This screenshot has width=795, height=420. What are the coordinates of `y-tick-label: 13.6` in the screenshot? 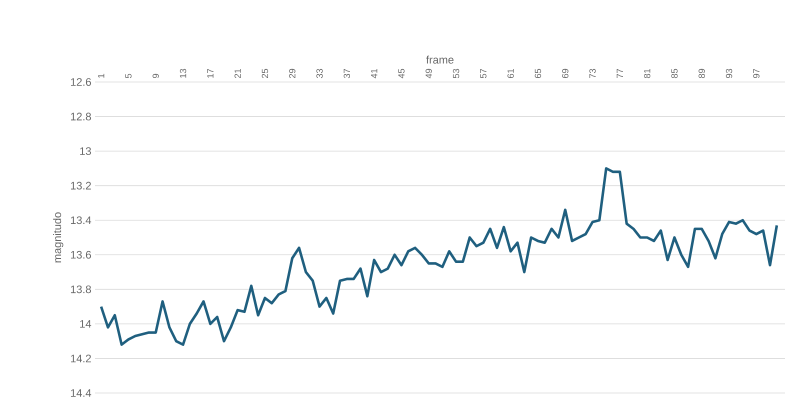 It's located at (80, 254).